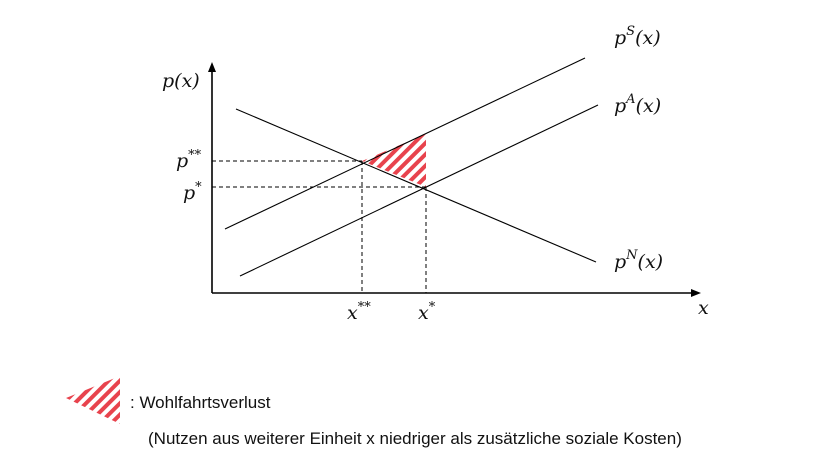 This screenshot has height=462, width=839. I want to click on y-axis-arrow, so click(212, 67).